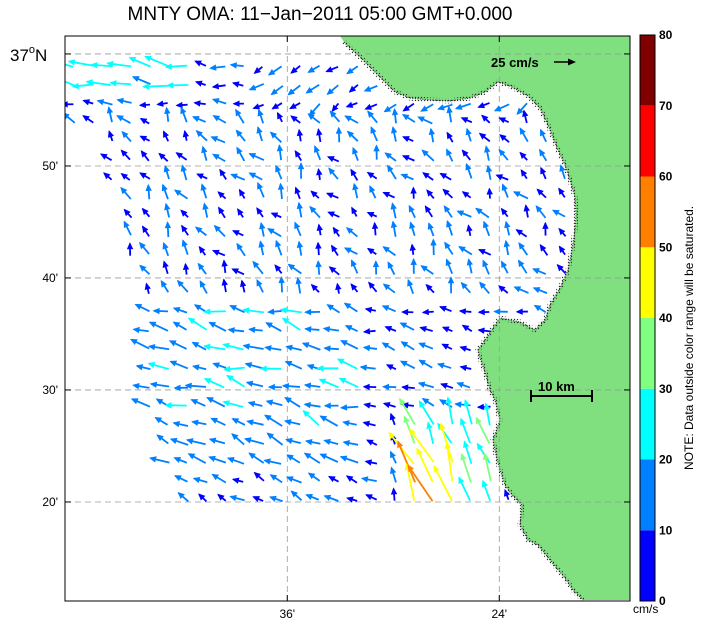 This screenshot has width=703, height=635. I want to click on colorbar-tick-label: 40, so click(666, 318).